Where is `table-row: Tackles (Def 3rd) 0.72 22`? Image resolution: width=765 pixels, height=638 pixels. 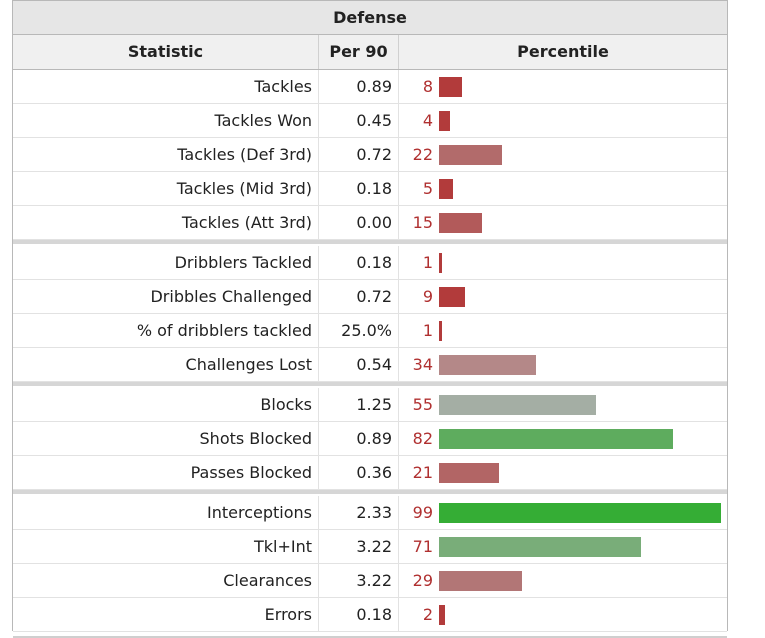 table-row: Tackles (Def 3rd) 0.72 22 is located at coordinates (370, 155).